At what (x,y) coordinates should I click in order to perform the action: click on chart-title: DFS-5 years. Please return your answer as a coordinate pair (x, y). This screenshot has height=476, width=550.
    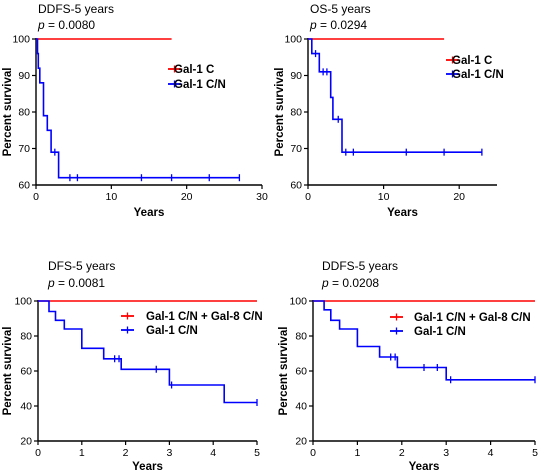
    Looking at the image, I should click on (81, 266).